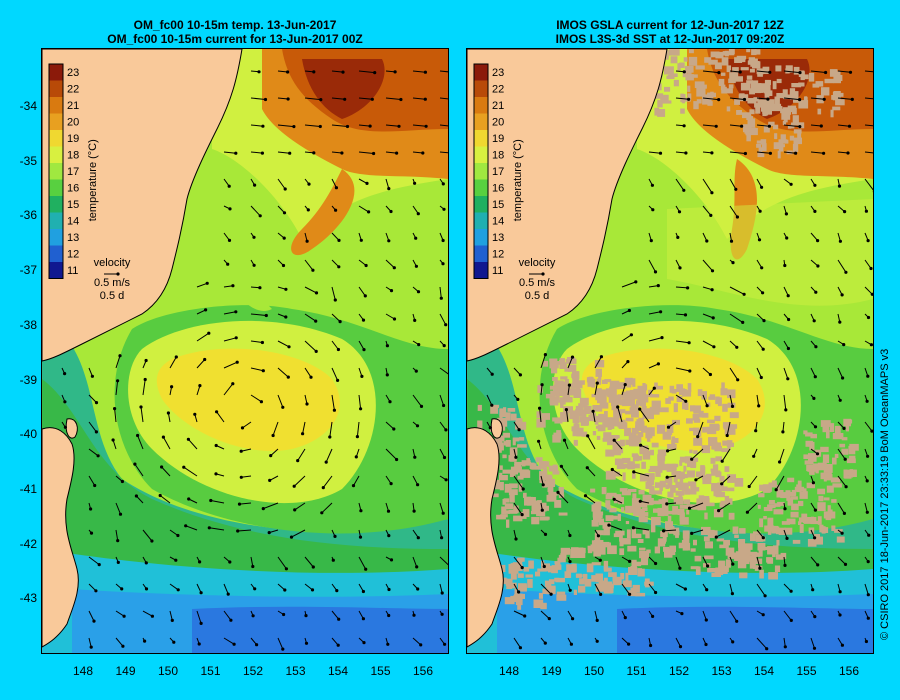  Describe the element at coordinates (28, 488) in the screenshot. I see `y-tick-label: -41` at that location.